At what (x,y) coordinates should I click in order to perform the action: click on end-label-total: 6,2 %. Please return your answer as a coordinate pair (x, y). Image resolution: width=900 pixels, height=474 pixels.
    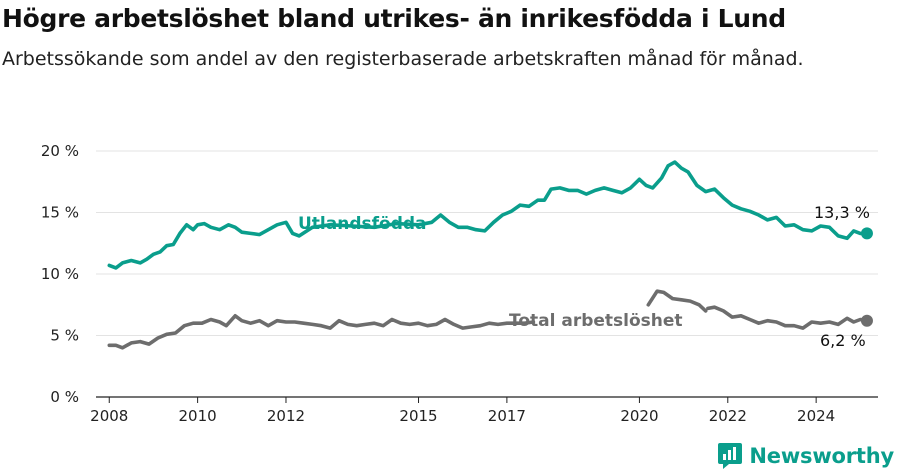
    Looking at the image, I should click on (843, 340).